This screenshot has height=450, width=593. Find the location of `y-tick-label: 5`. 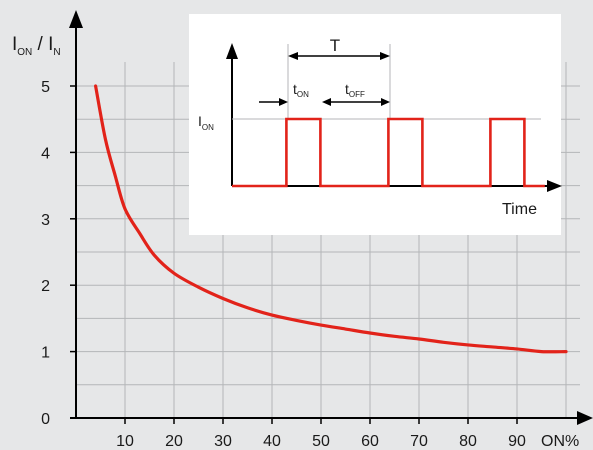

y-tick-label: 5 is located at coordinates (45, 87).